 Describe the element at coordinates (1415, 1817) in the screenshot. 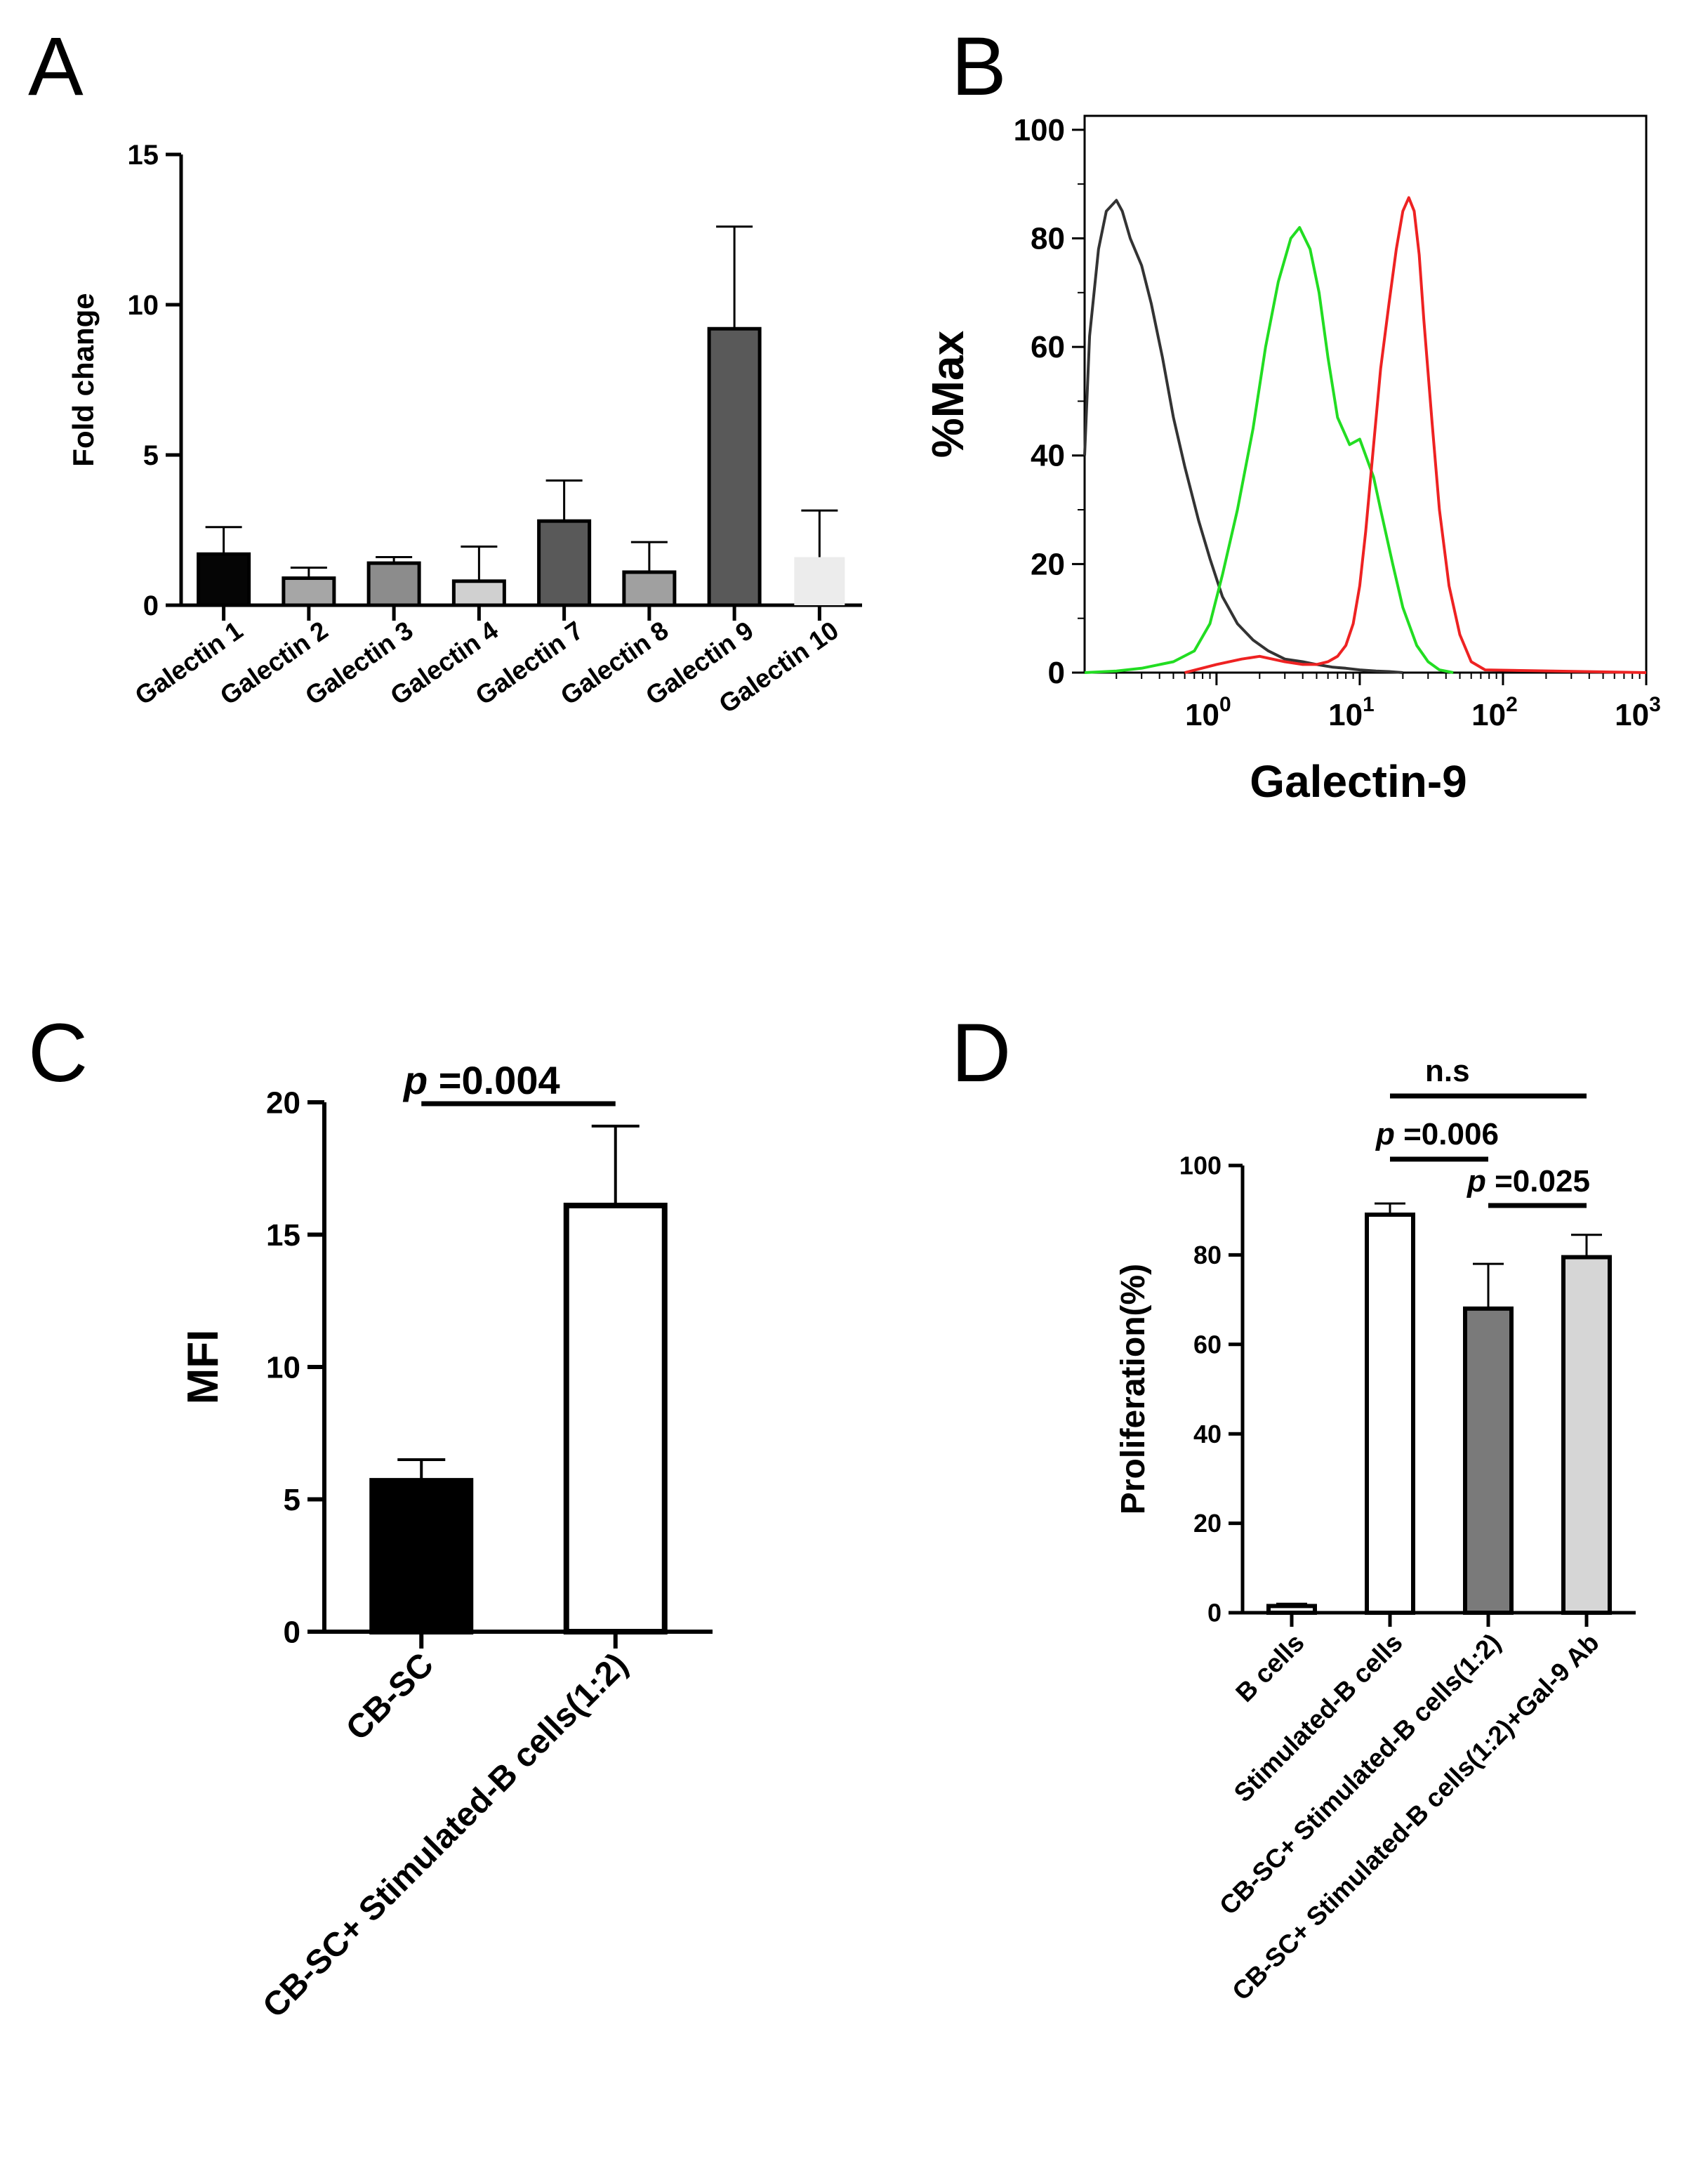

I see `x-tick-label: CB-SC+ Stimulated-B cells(1:2)+Gal-9 Ab` at that location.